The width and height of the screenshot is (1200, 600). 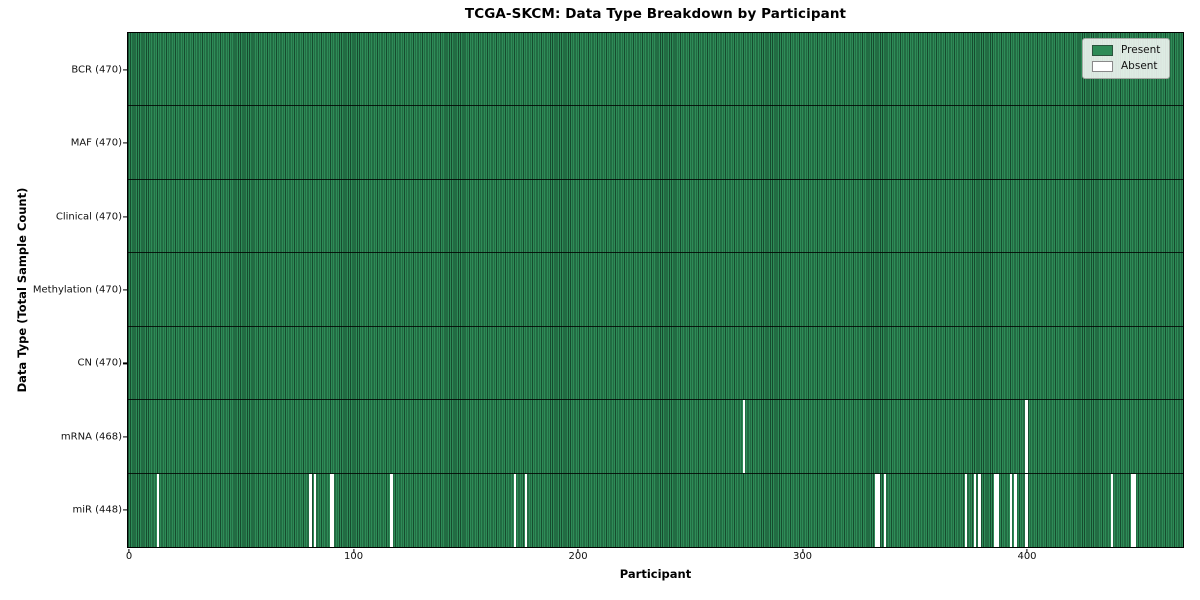 I want to click on x-tick-label: 100, so click(x=354, y=556).